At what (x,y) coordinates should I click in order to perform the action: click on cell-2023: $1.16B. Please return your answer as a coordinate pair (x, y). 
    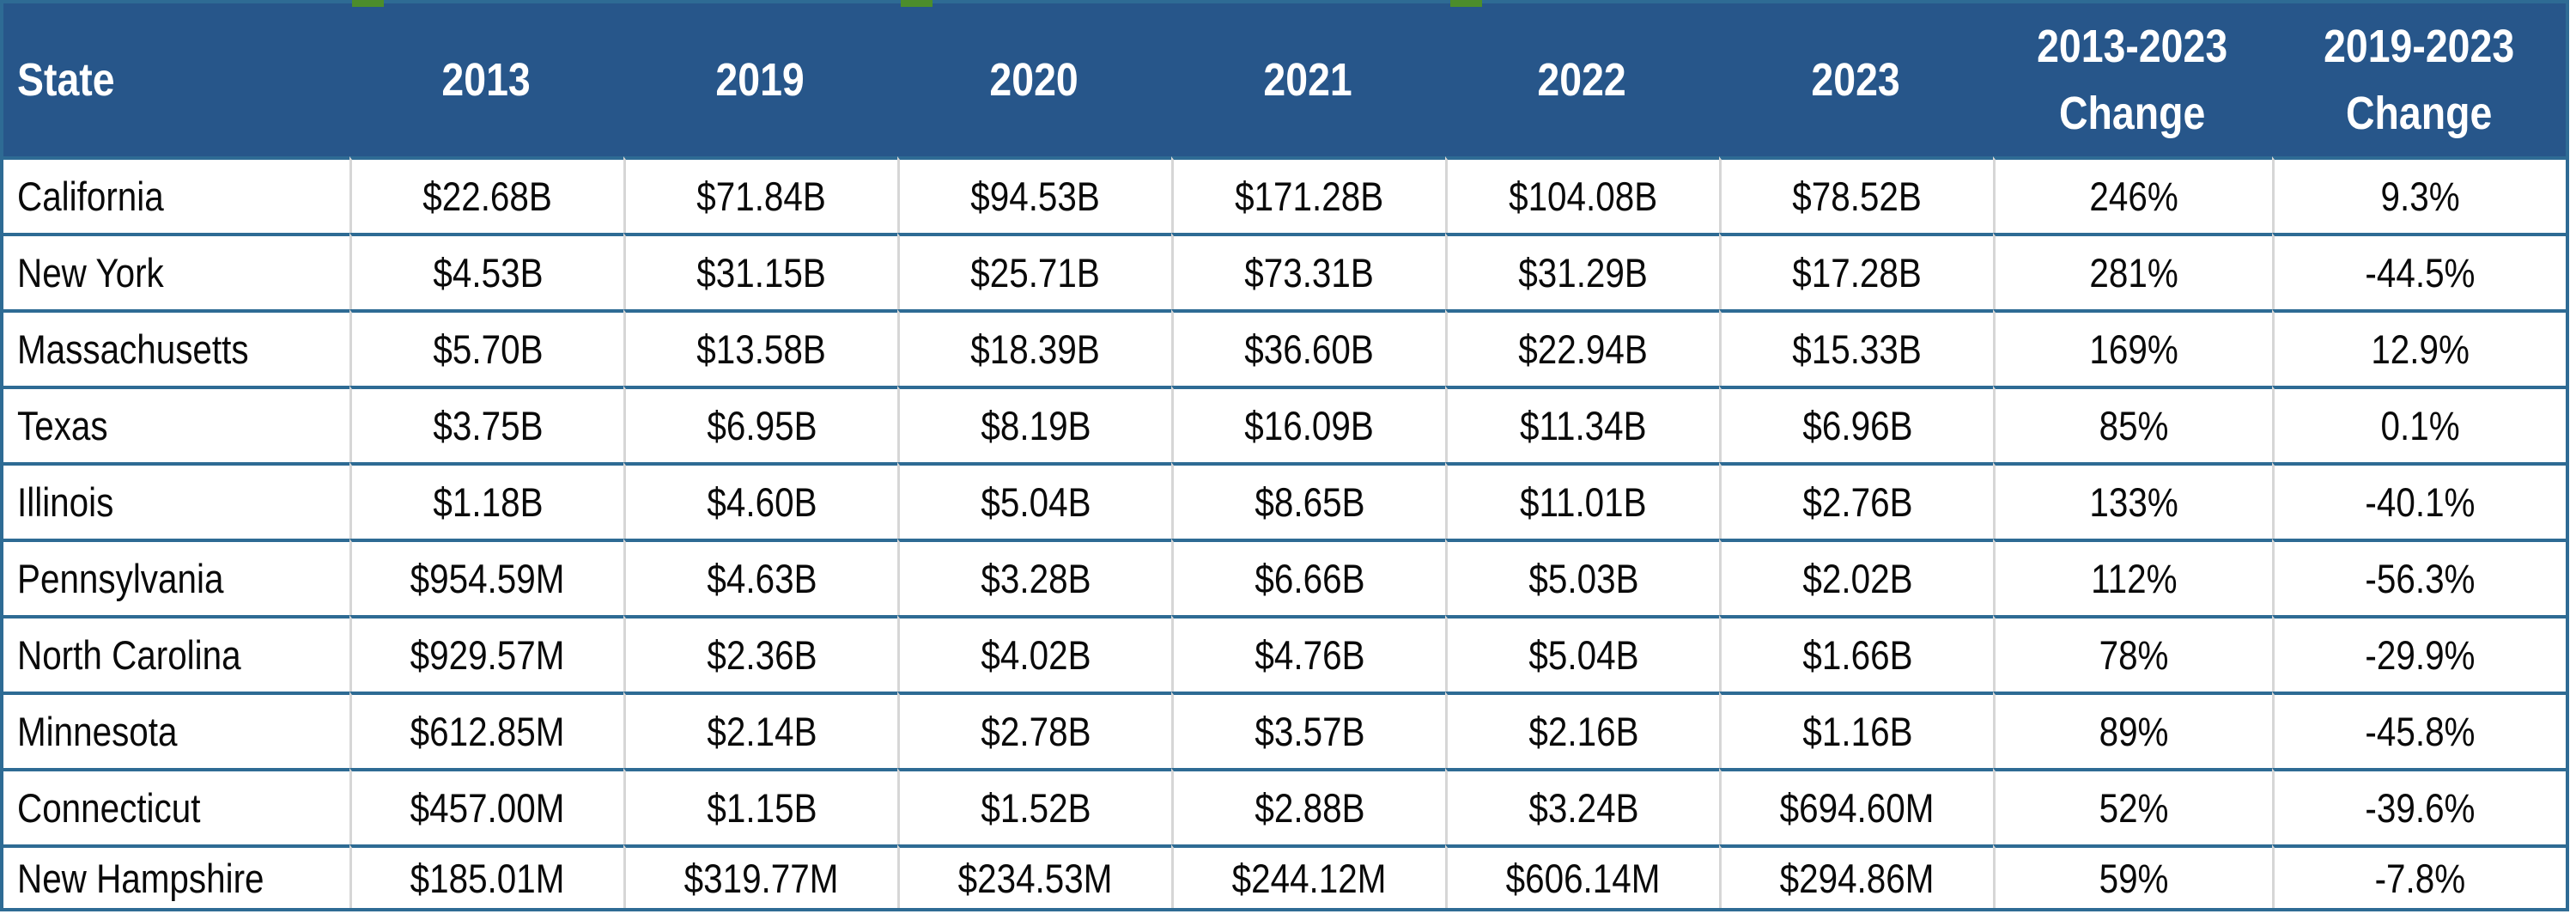
    Looking at the image, I should click on (1856, 730).